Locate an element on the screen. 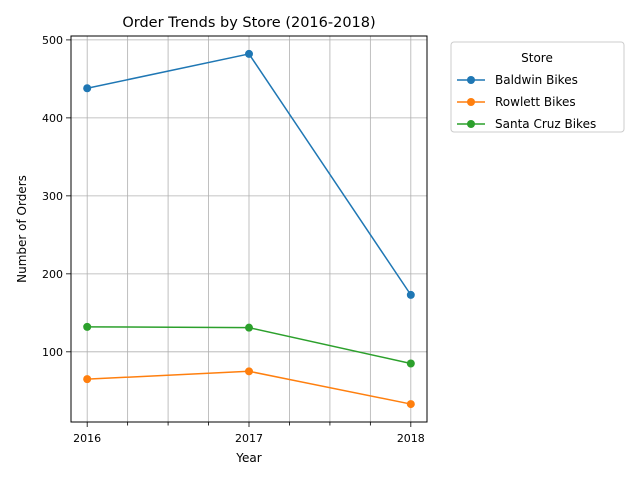 The image size is (640, 484). legend-label: Rowlett Bikes is located at coordinates (535, 102).